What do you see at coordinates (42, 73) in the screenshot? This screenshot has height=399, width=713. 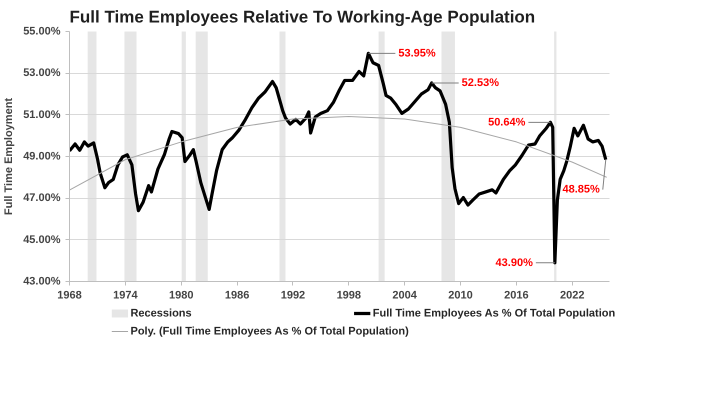 I see `y-tick-label: 53.00%` at bounding box center [42, 73].